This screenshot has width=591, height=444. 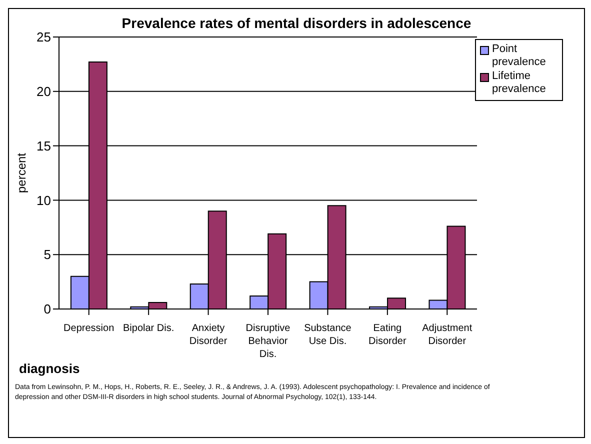 I want to click on legend-label: Lifetime prevalence, so click(x=519, y=83).